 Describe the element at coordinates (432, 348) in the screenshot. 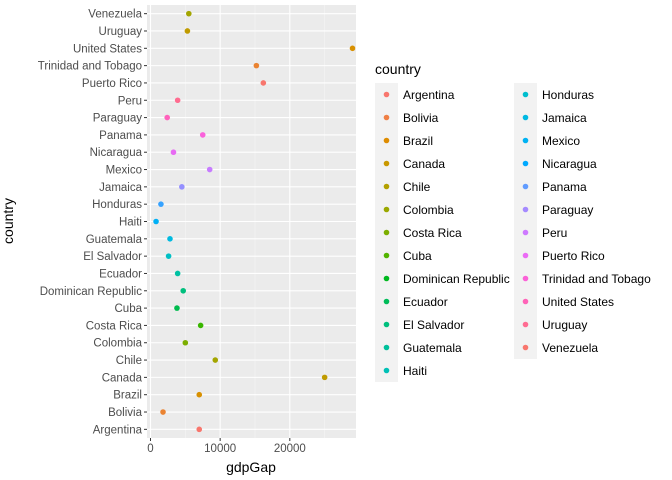

I see `legend-entry-label: Guatemala` at that location.